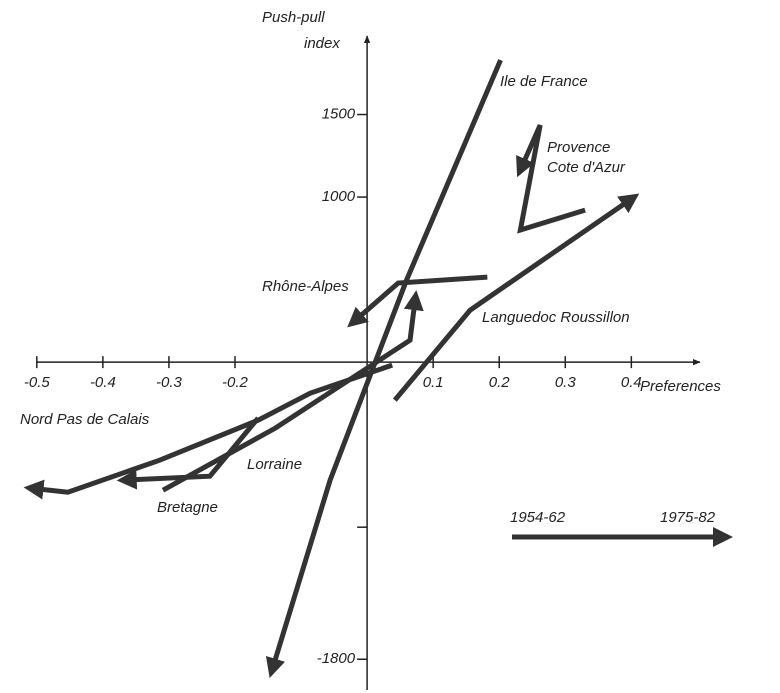 The width and height of the screenshot is (780, 693). Describe the element at coordinates (578, 147) in the screenshot. I see `series-label-line: Provence` at that location.